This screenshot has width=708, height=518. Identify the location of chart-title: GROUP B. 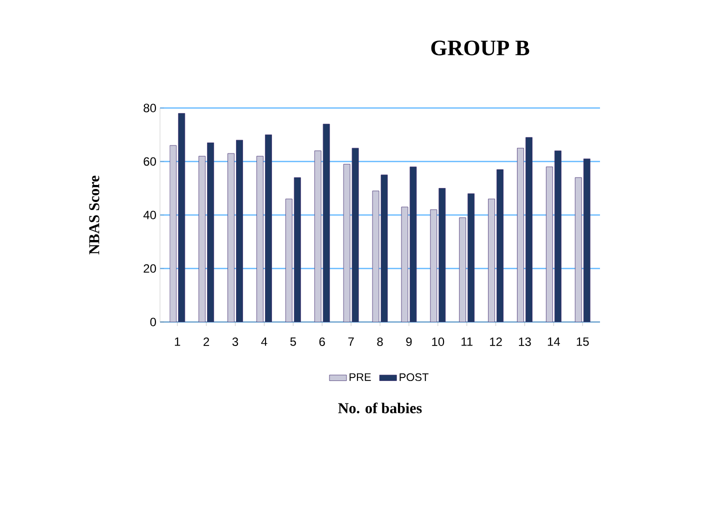
(480, 48).